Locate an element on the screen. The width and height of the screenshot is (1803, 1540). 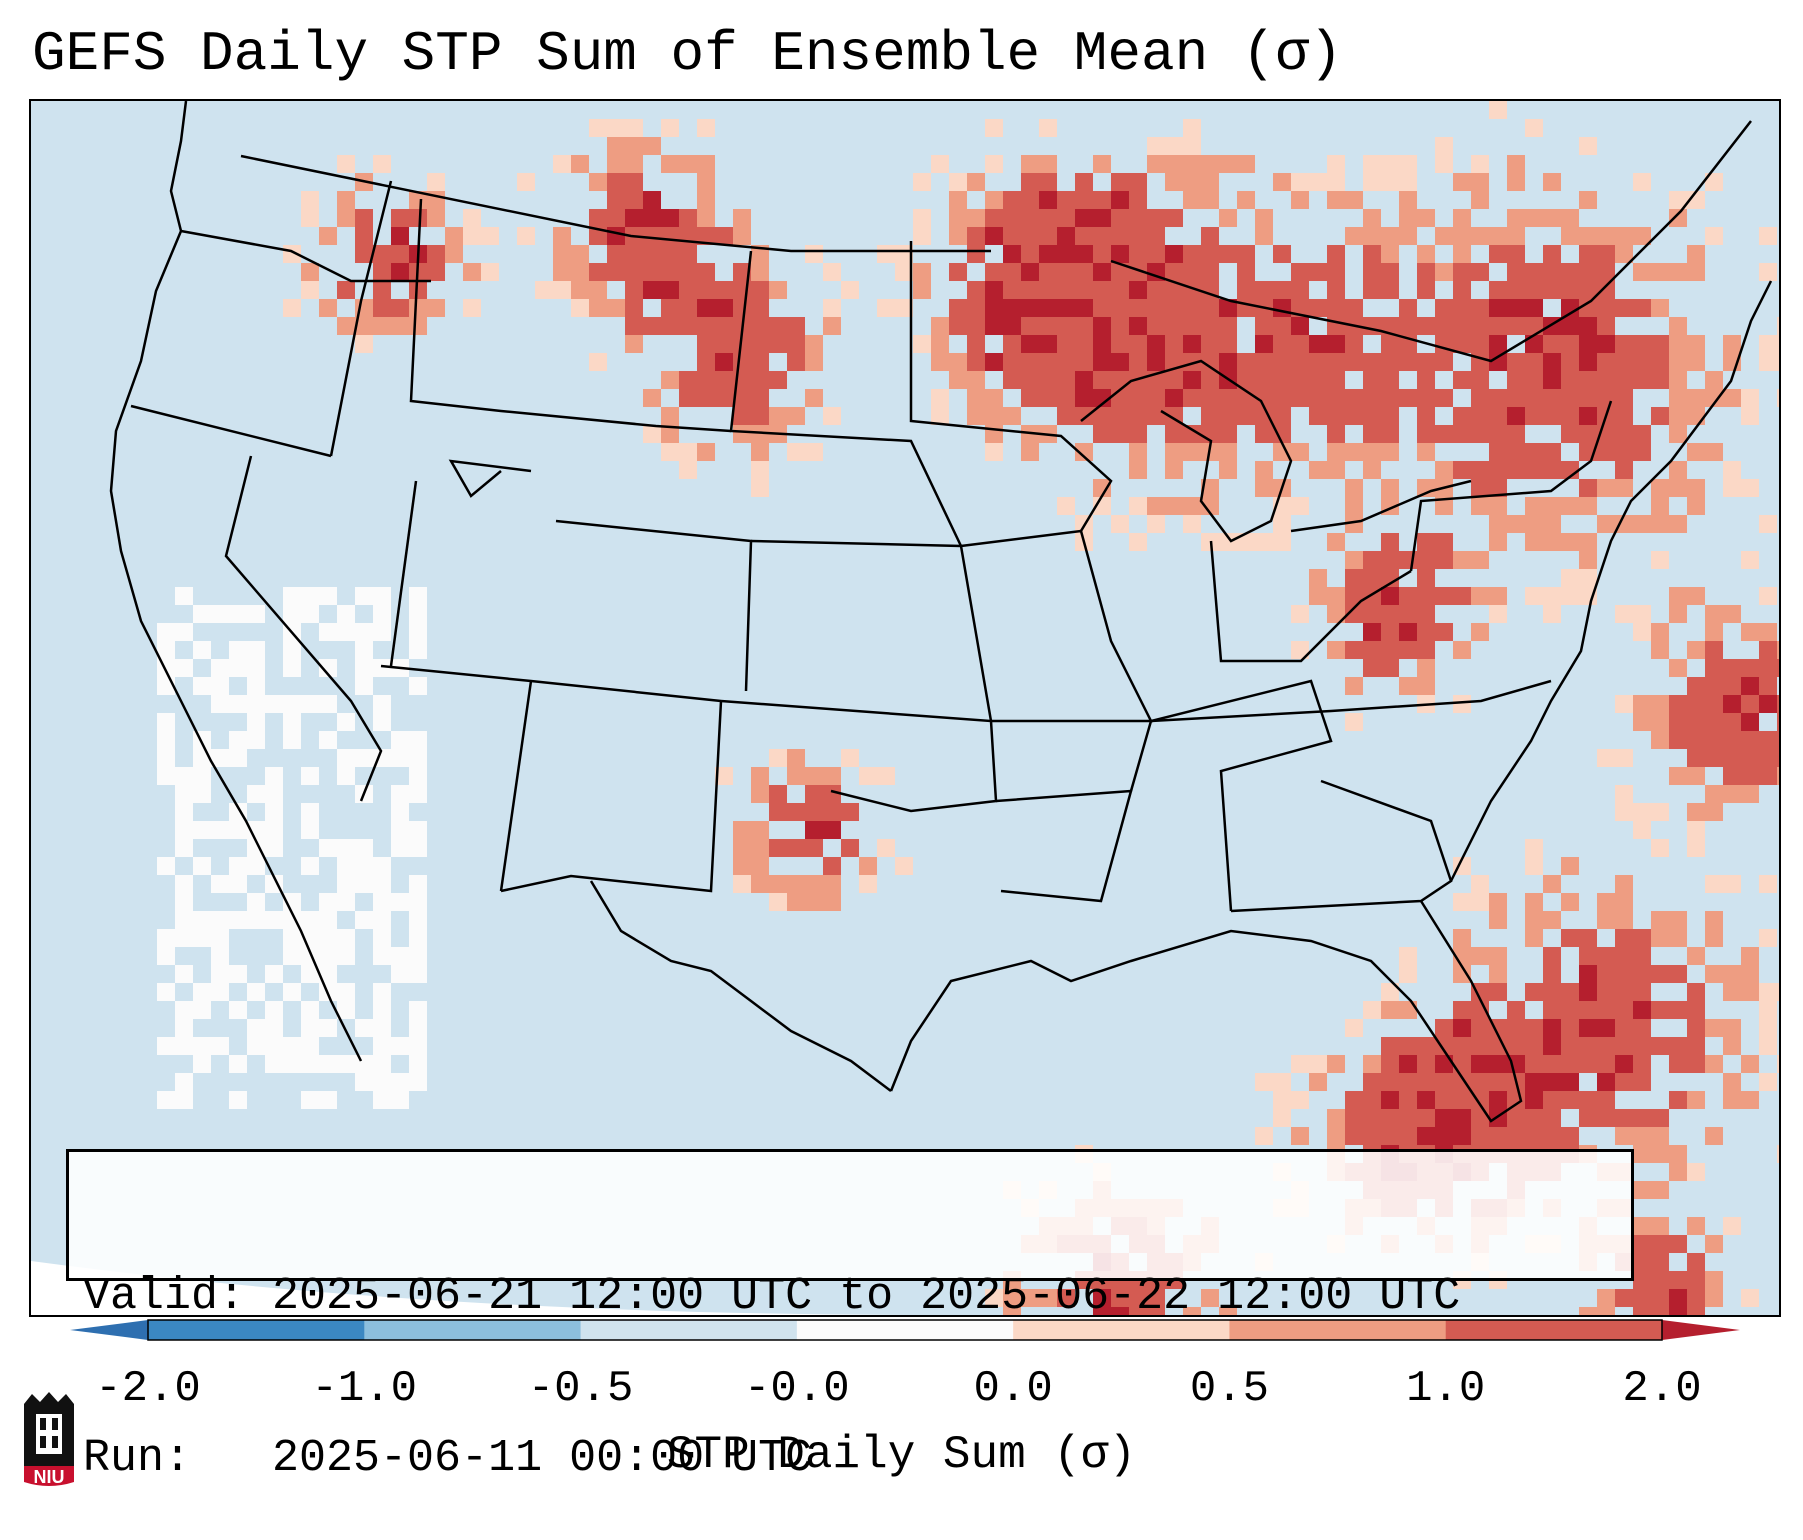
nv-ut is located at coordinates (403, 573).